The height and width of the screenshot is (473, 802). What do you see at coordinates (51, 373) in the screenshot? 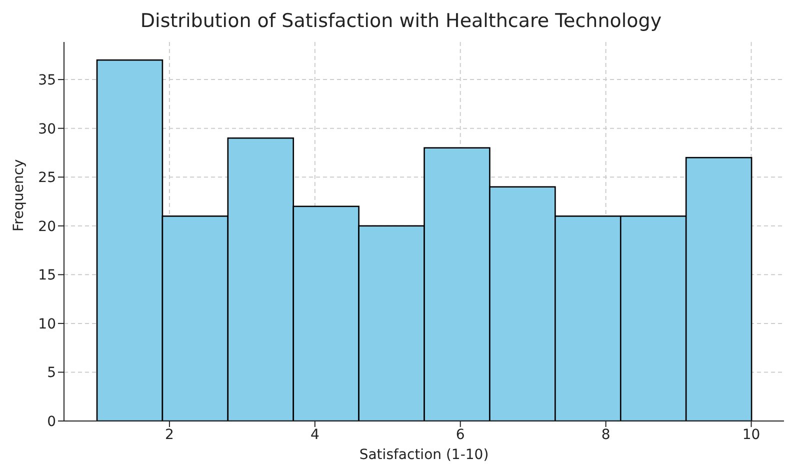
I see `y-tick-label: 5` at bounding box center [51, 373].